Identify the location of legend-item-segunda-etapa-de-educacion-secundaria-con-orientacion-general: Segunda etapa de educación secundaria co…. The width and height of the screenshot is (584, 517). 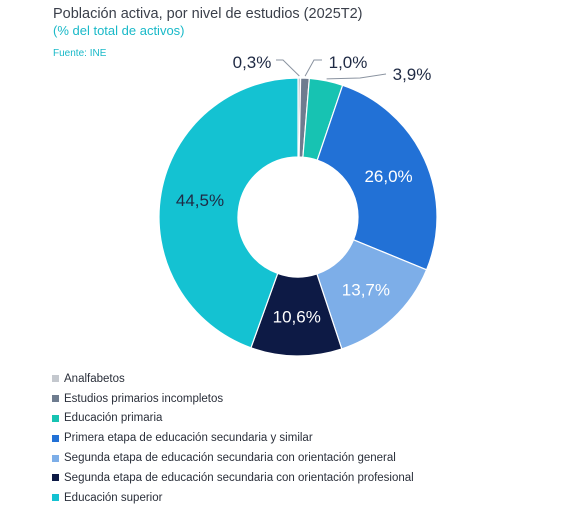
(233, 458).